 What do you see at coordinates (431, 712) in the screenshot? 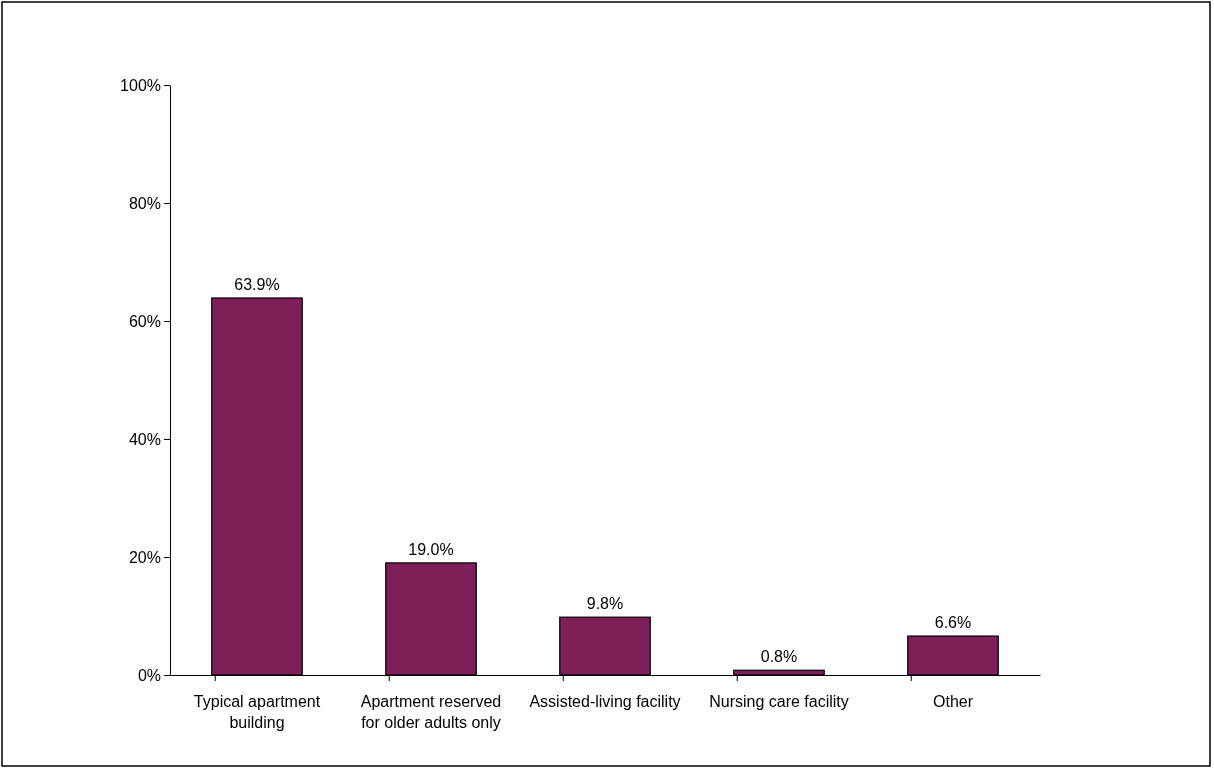
I see `x-tick-label: Apartment reserved for older adults only` at bounding box center [431, 712].